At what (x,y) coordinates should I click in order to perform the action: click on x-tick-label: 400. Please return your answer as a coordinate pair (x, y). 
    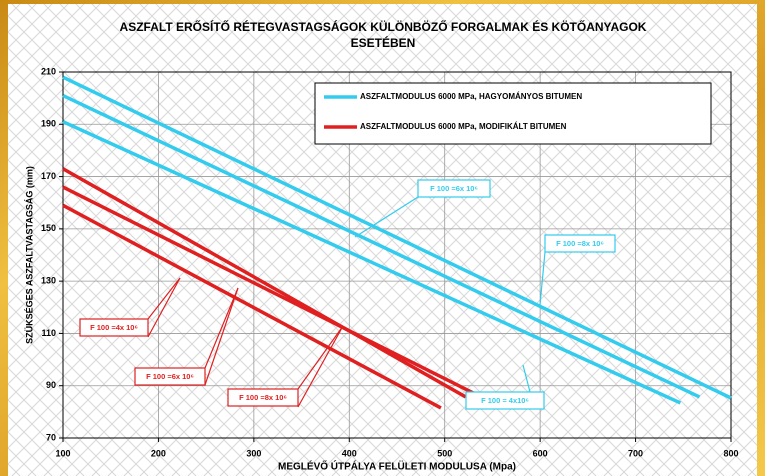
    Looking at the image, I should click on (349, 453).